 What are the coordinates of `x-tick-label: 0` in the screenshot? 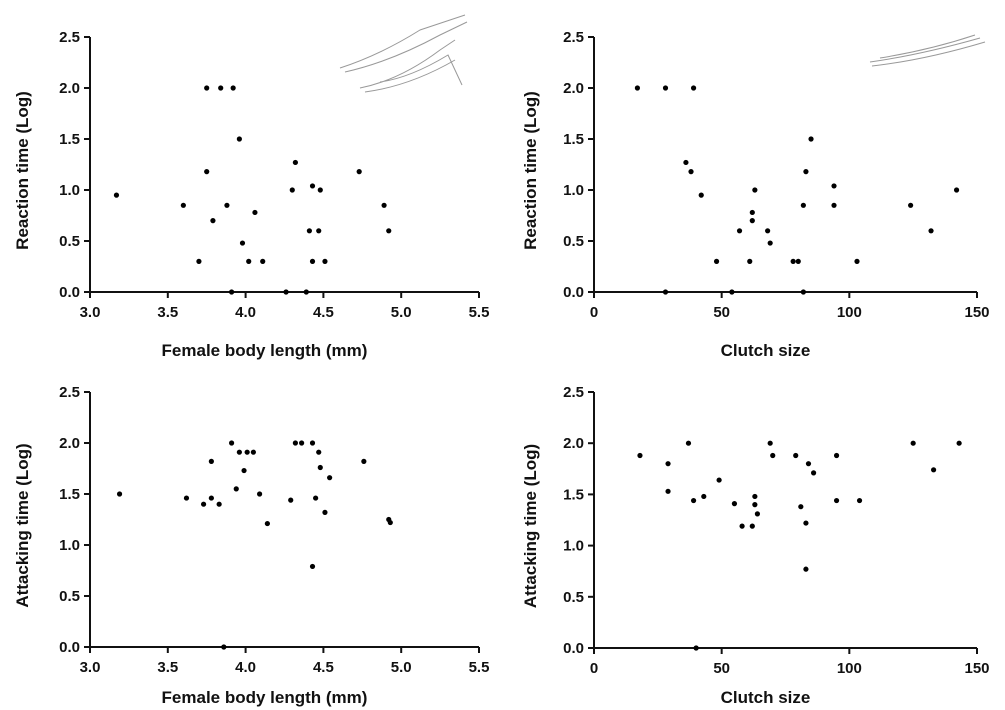 It's located at (594, 312).